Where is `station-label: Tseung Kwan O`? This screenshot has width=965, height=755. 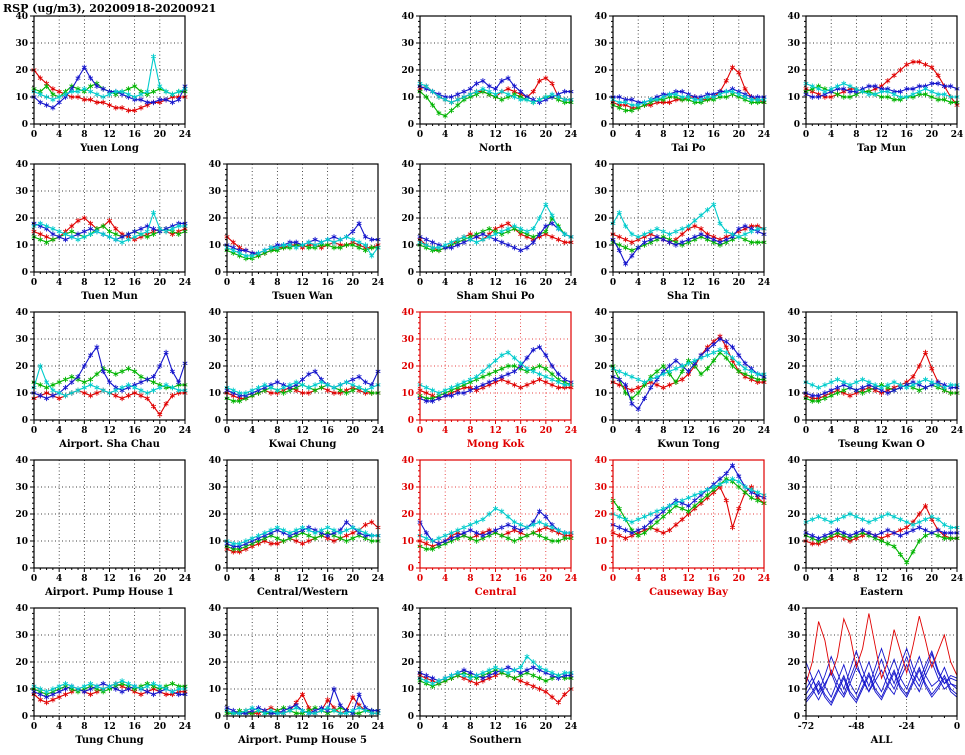 station-label: Tseung Kwan O is located at coordinates (881, 444).